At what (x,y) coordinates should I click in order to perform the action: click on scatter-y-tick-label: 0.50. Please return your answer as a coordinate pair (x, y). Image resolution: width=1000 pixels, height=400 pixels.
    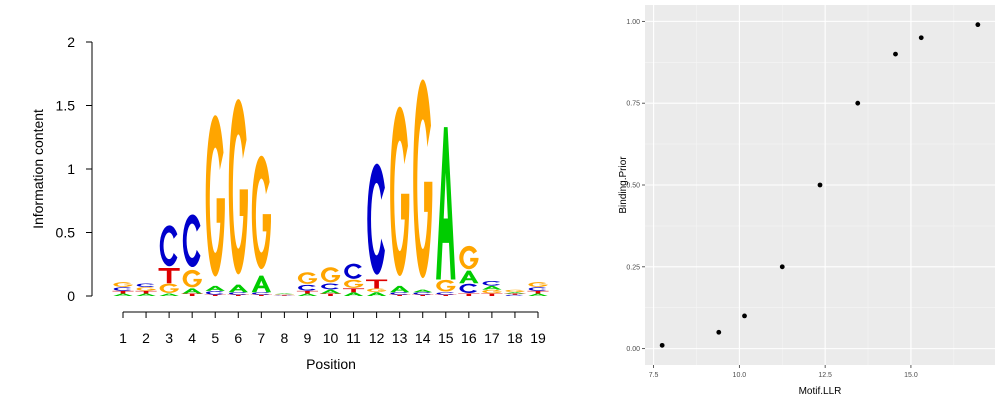
    Looking at the image, I should click on (633, 186).